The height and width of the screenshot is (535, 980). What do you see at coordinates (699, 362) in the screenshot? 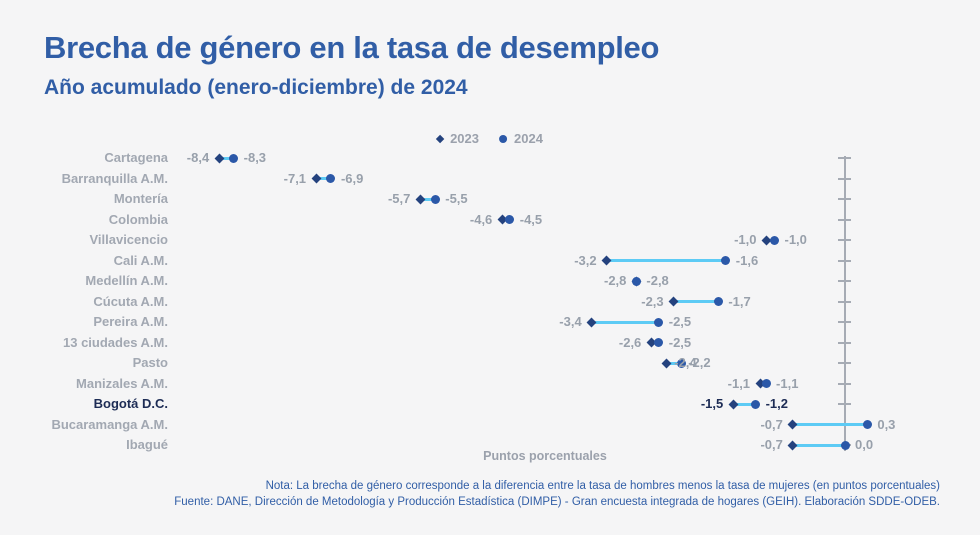
I see `value-label-2024: -2,2` at bounding box center [699, 362].